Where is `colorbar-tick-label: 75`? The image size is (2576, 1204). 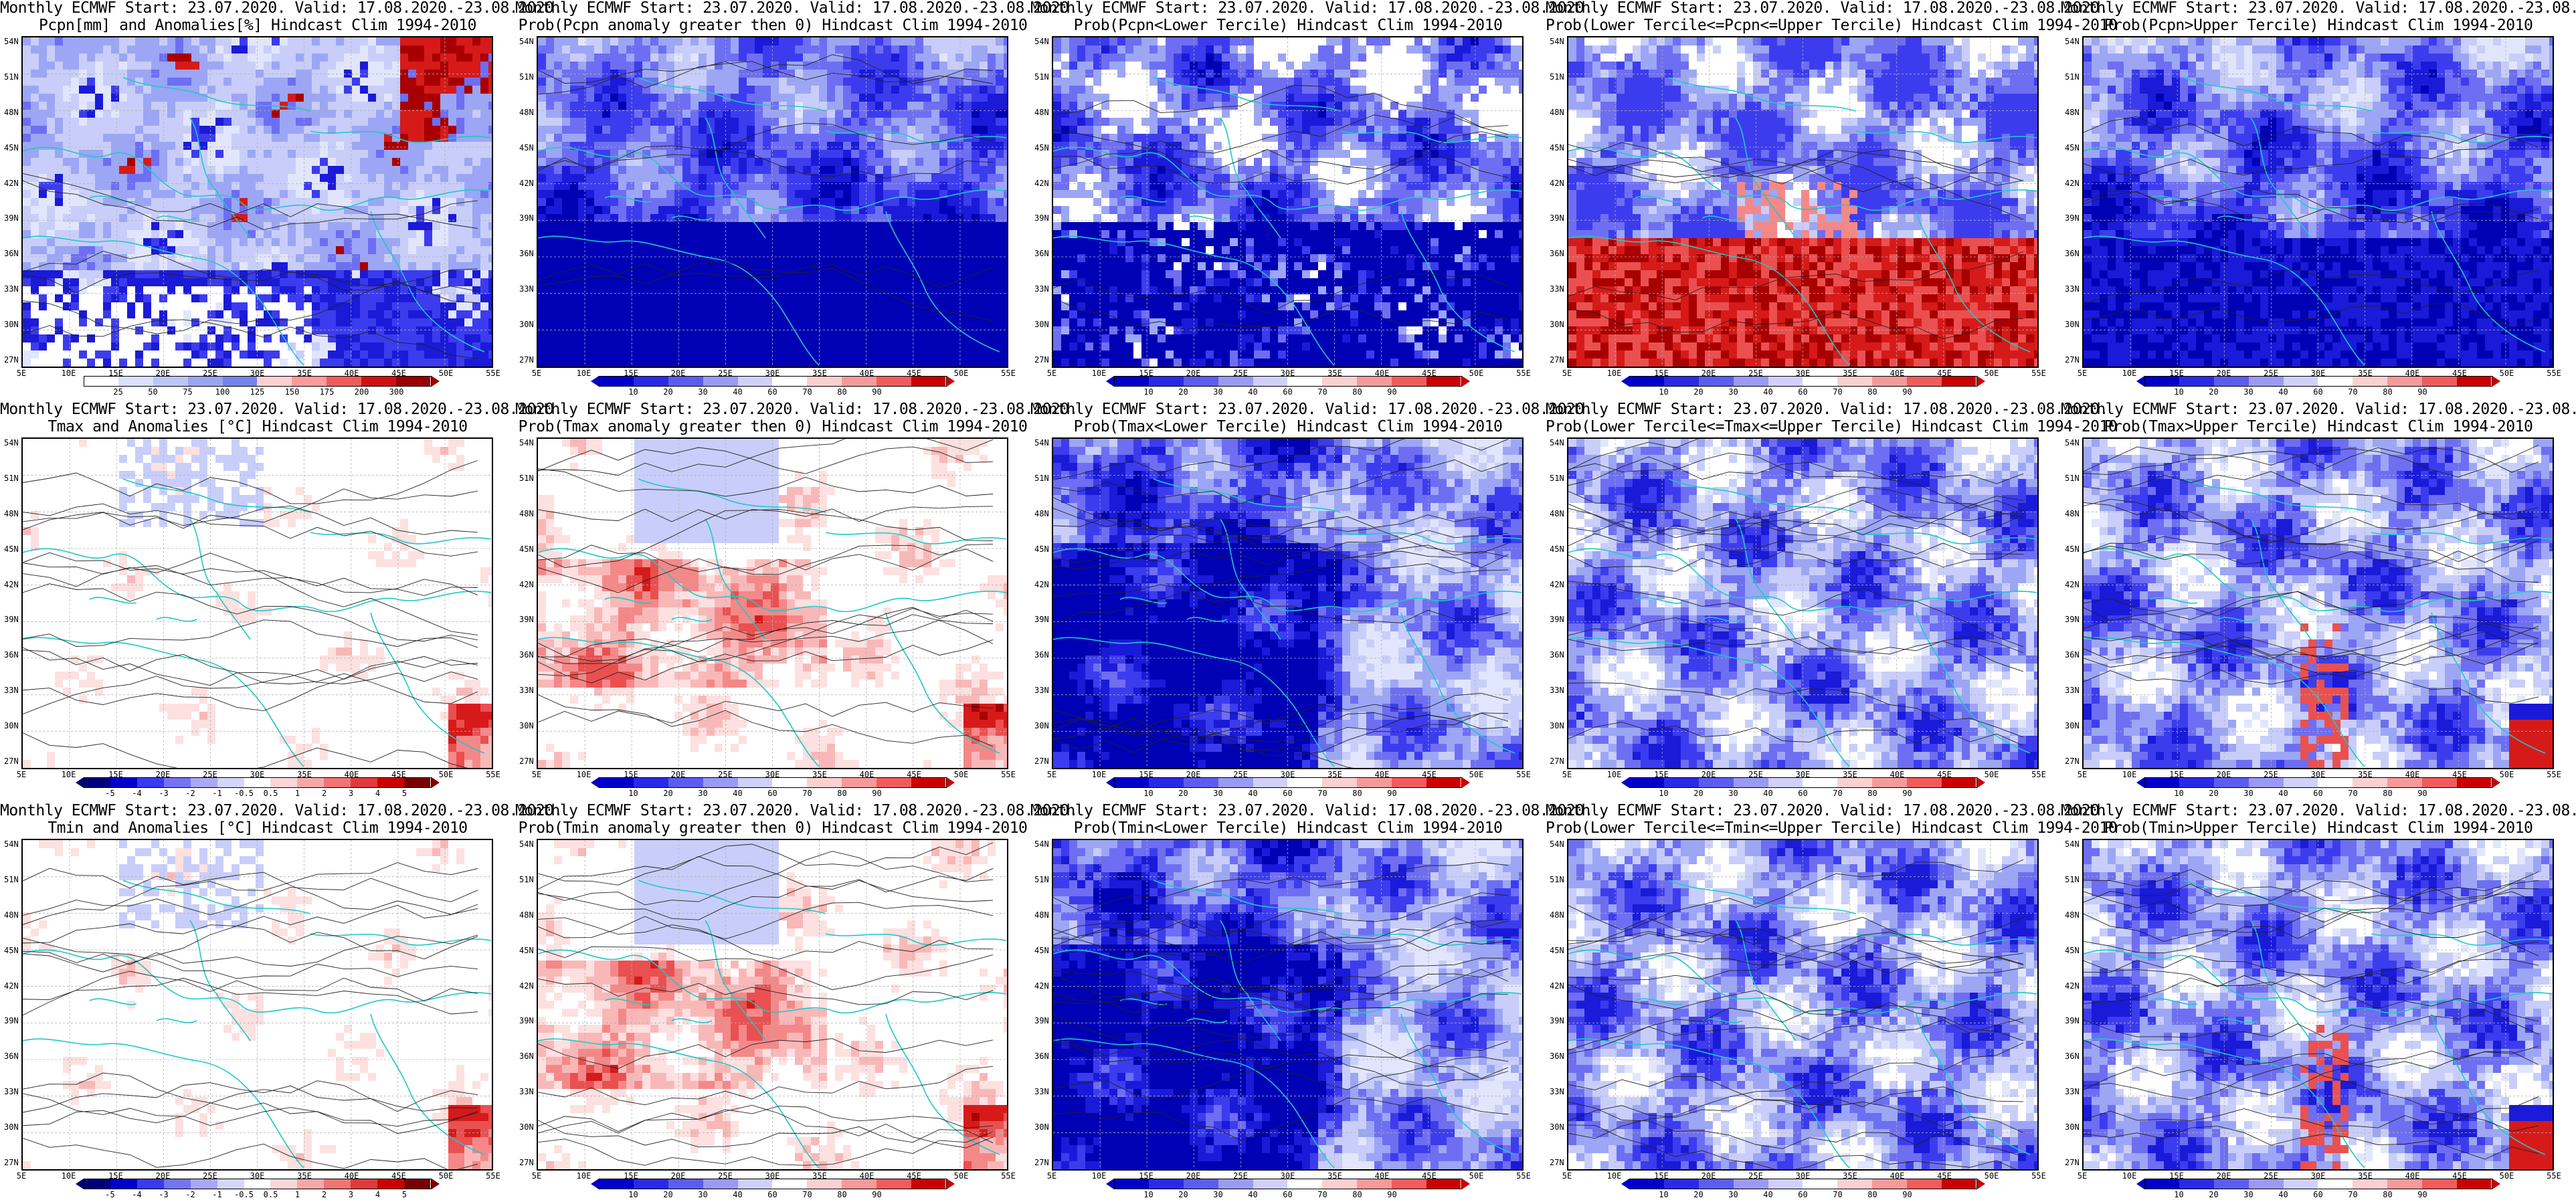 colorbar-tick-label: 75 is located at coordinates (187, 392).